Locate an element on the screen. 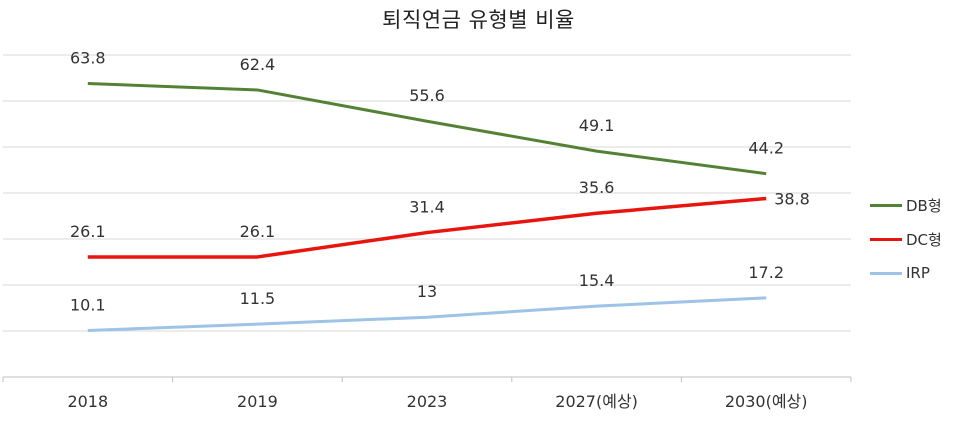  legend-swatch-irp is located at coordinates (886, 273).